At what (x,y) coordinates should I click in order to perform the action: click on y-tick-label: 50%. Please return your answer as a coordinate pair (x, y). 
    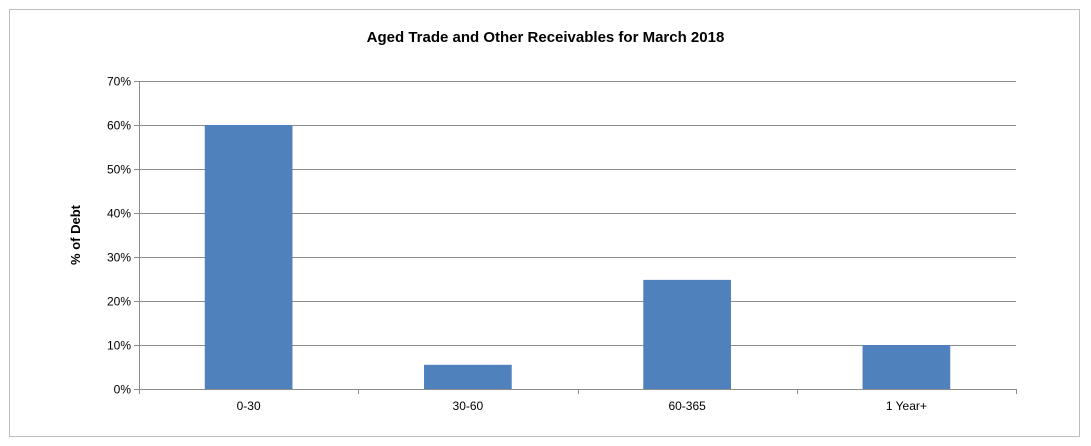
    Looking at the image, I should click on (119, 170).